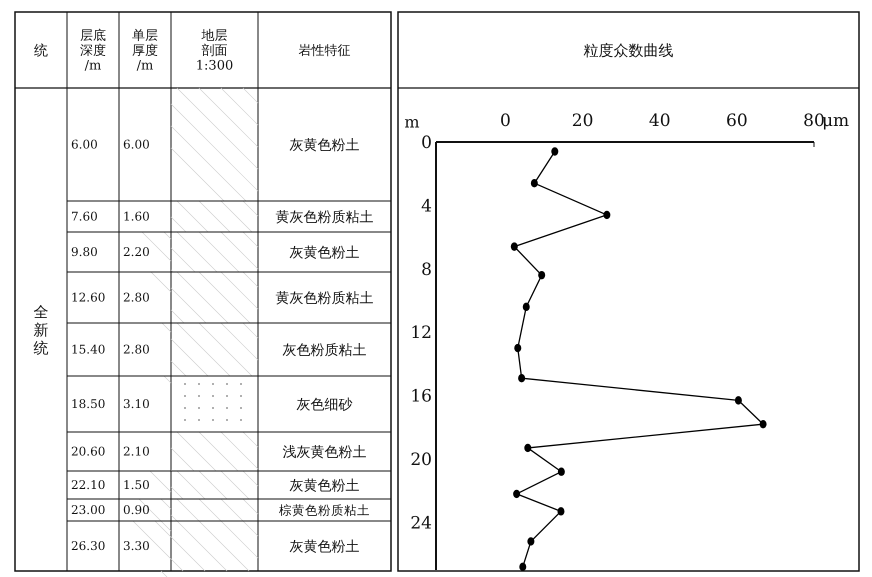 This screenshot has width=872, height=577. What do you see at coordinates (324, 350) in the screenshot?
I see `text: 灰色粉质粘土` at bounding box center [324, 350].